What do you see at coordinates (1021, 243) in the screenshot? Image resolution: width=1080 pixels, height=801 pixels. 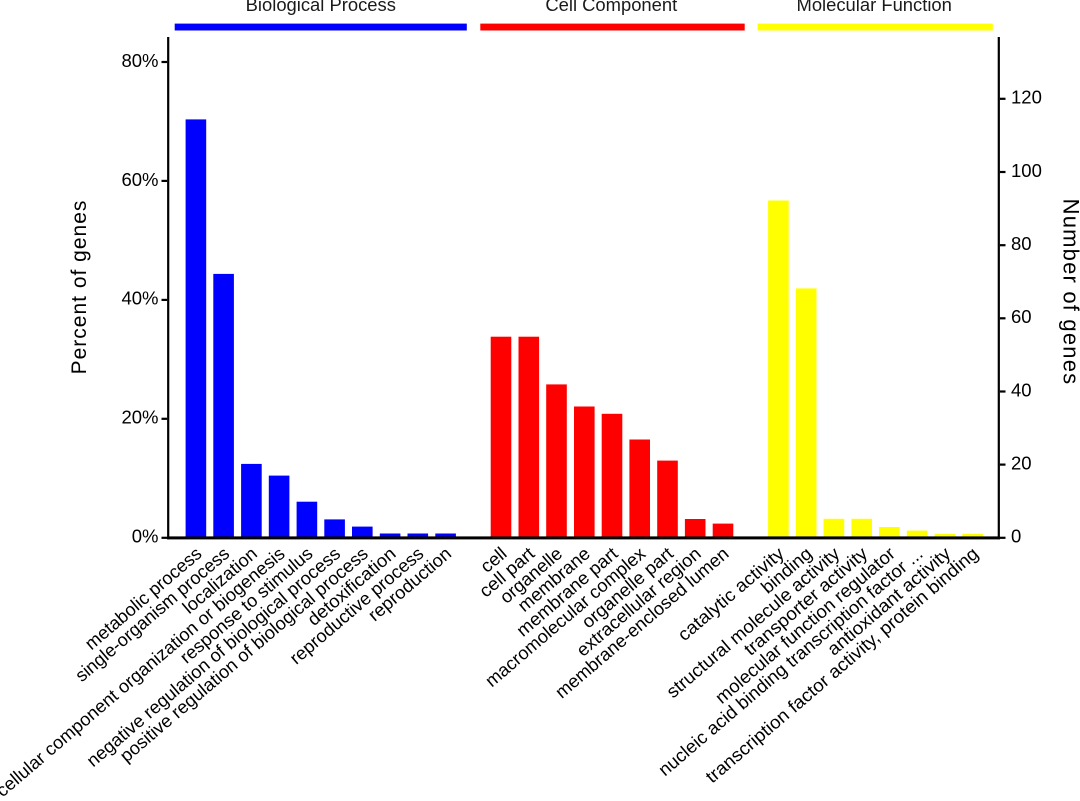 I see `svg-text: 80` at bounding box center [1021, 243].